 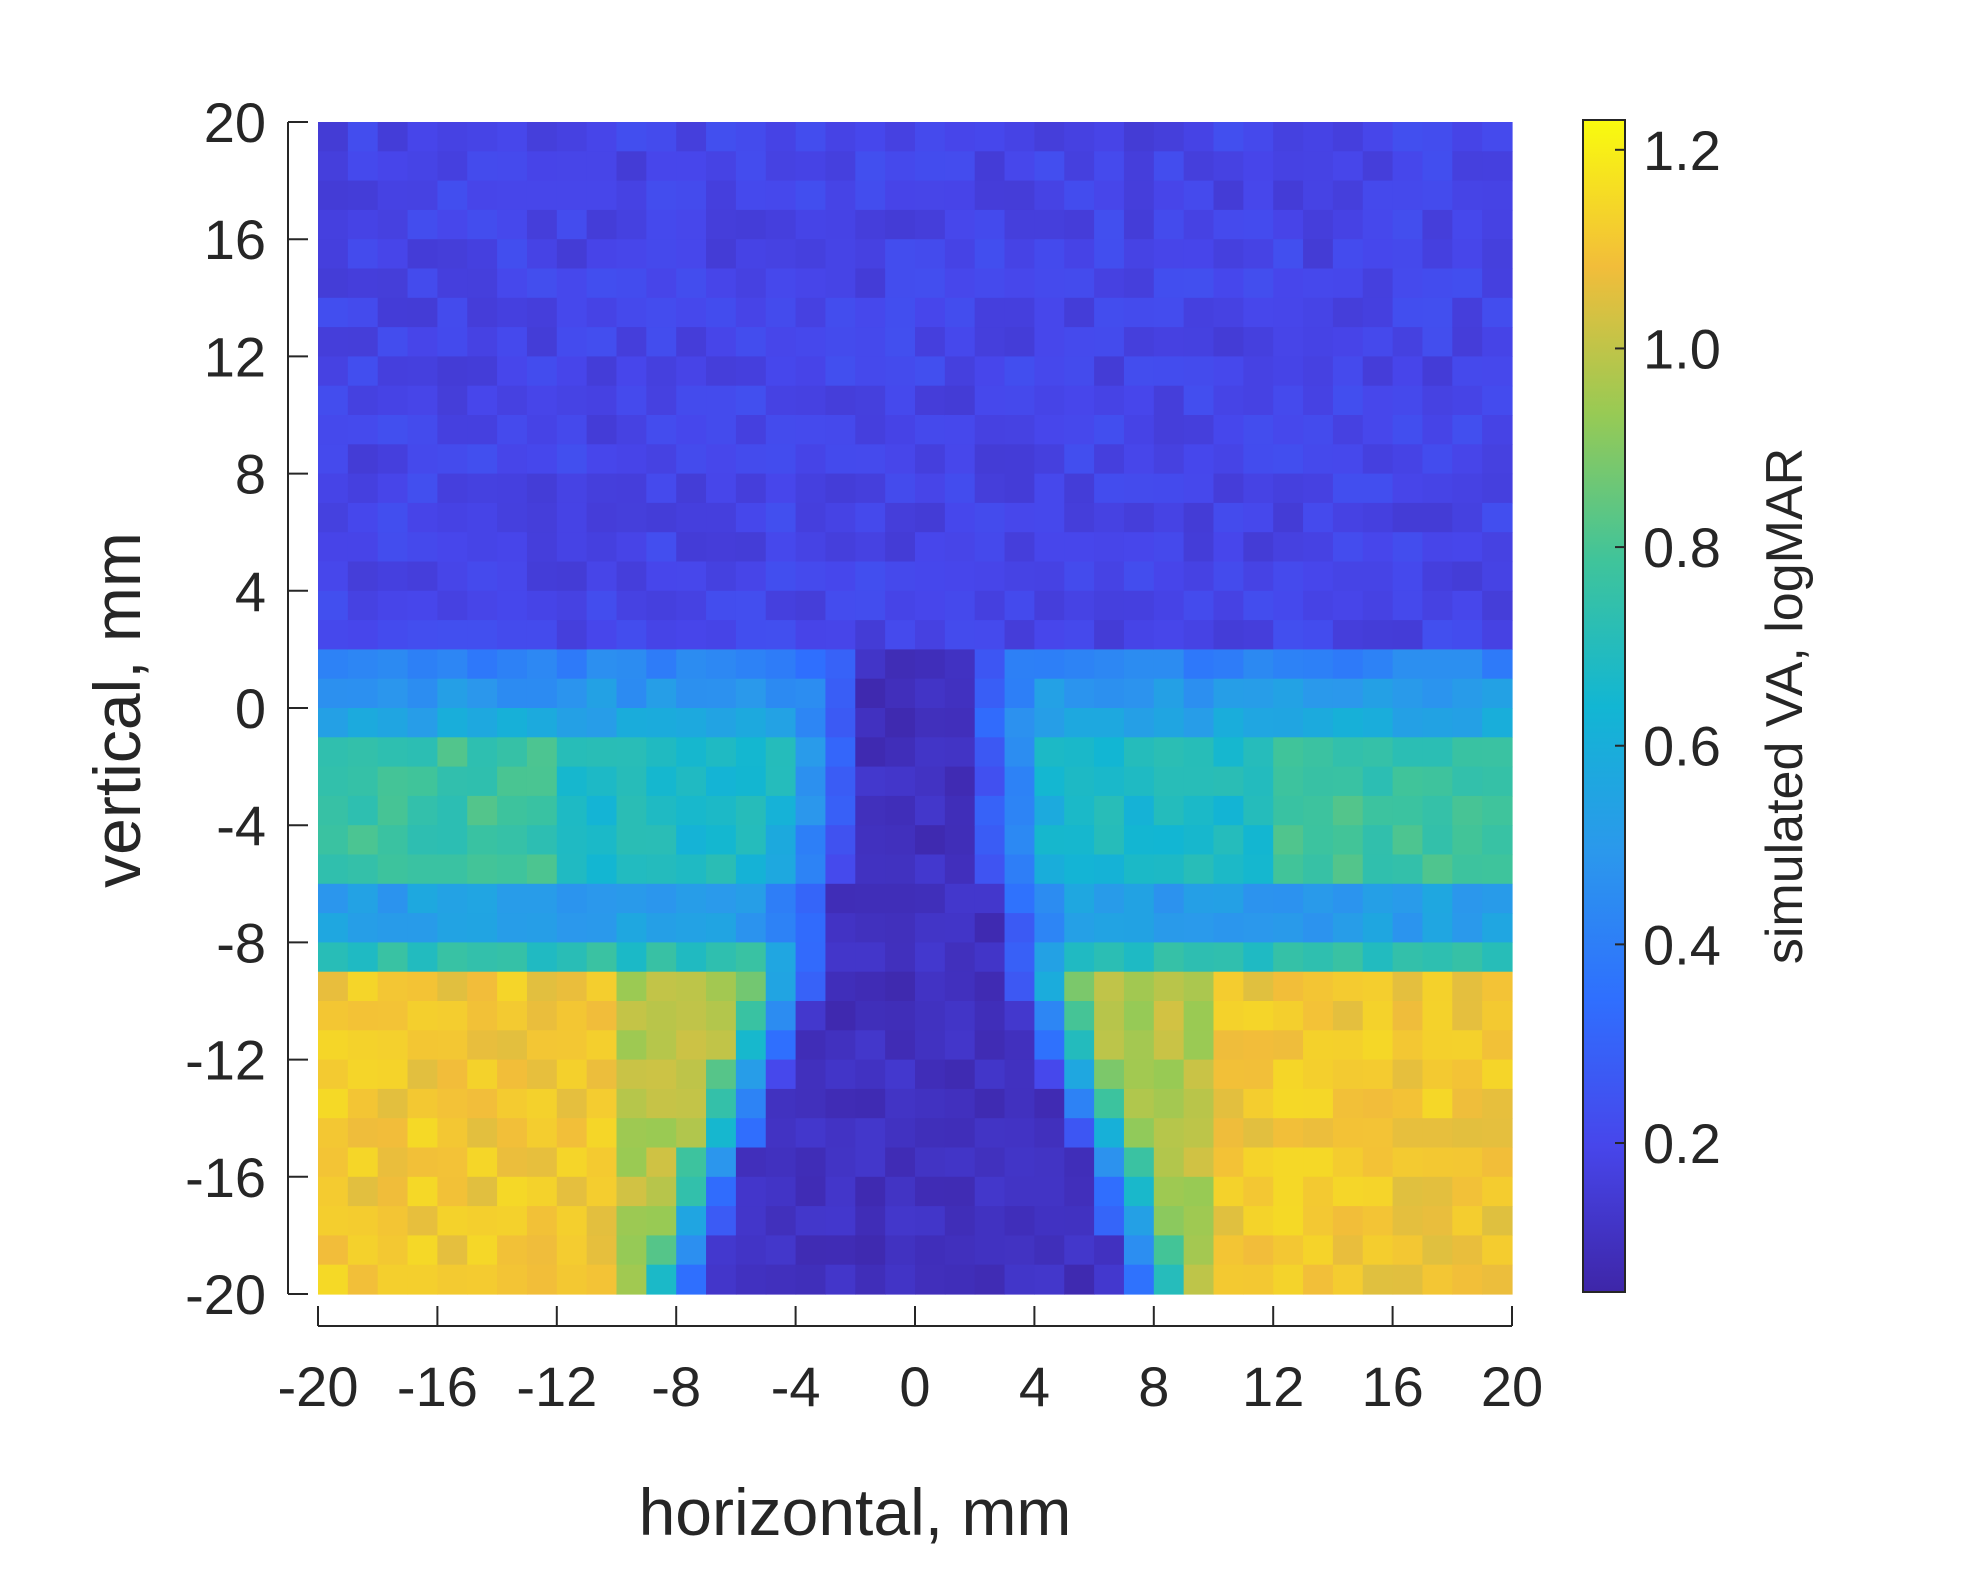 I want to click on x-axis-ticks: -20 -16 -12 -8 -4 0 4 8 12 16 20, so click(x=910, y=1362).